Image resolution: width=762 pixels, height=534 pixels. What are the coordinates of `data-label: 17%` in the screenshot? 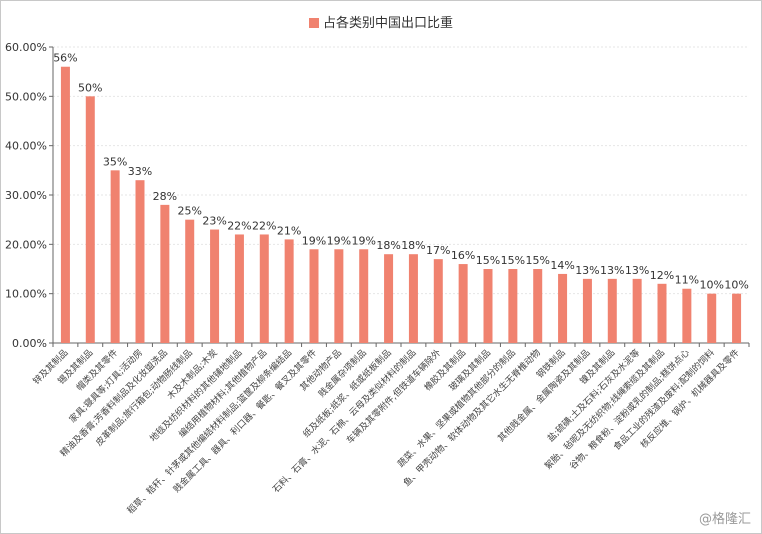 It's located at (438, 250).